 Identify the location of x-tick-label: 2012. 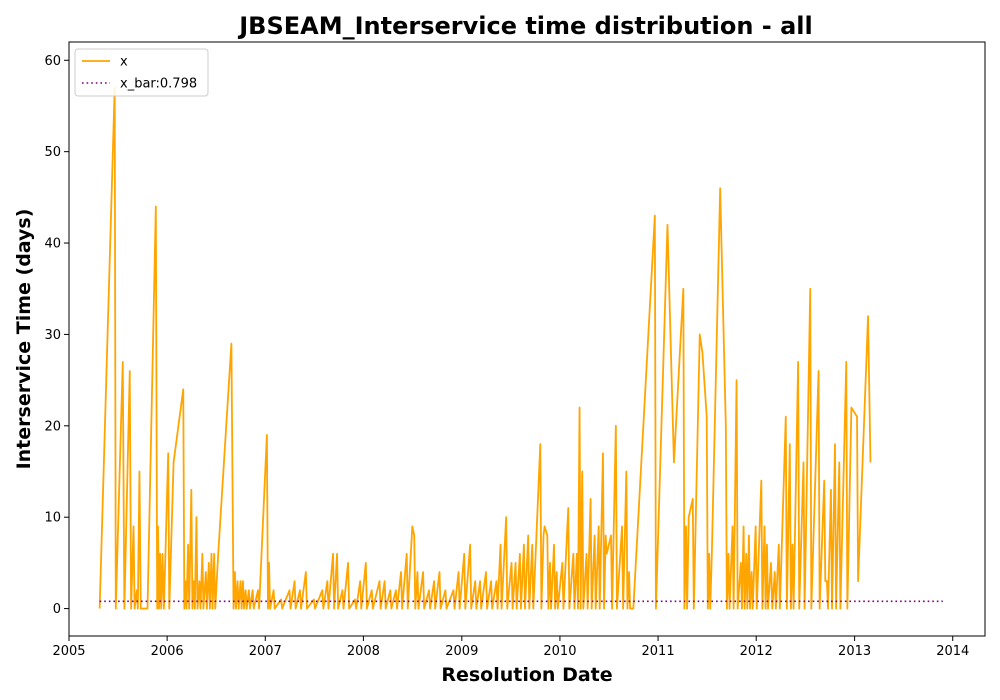
(756, 651).